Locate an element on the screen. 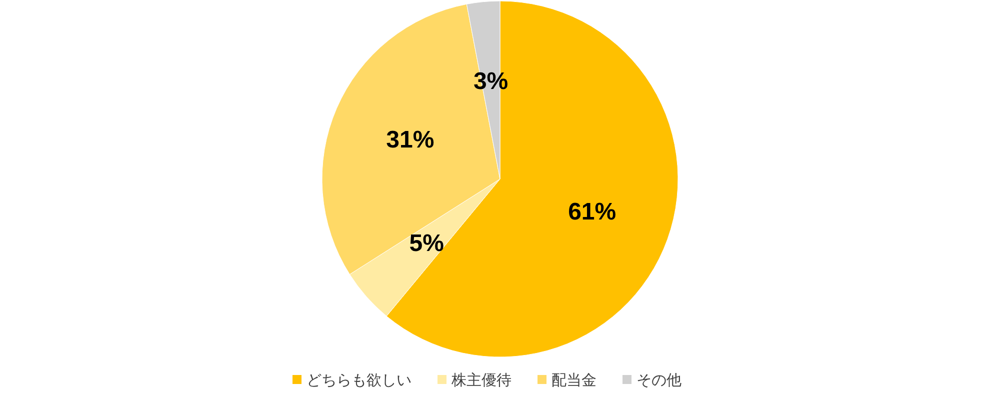 Image resolution: width=1000 pixels, height=396 pixels. legend-label: その他 is located at coordinates (659, 380).